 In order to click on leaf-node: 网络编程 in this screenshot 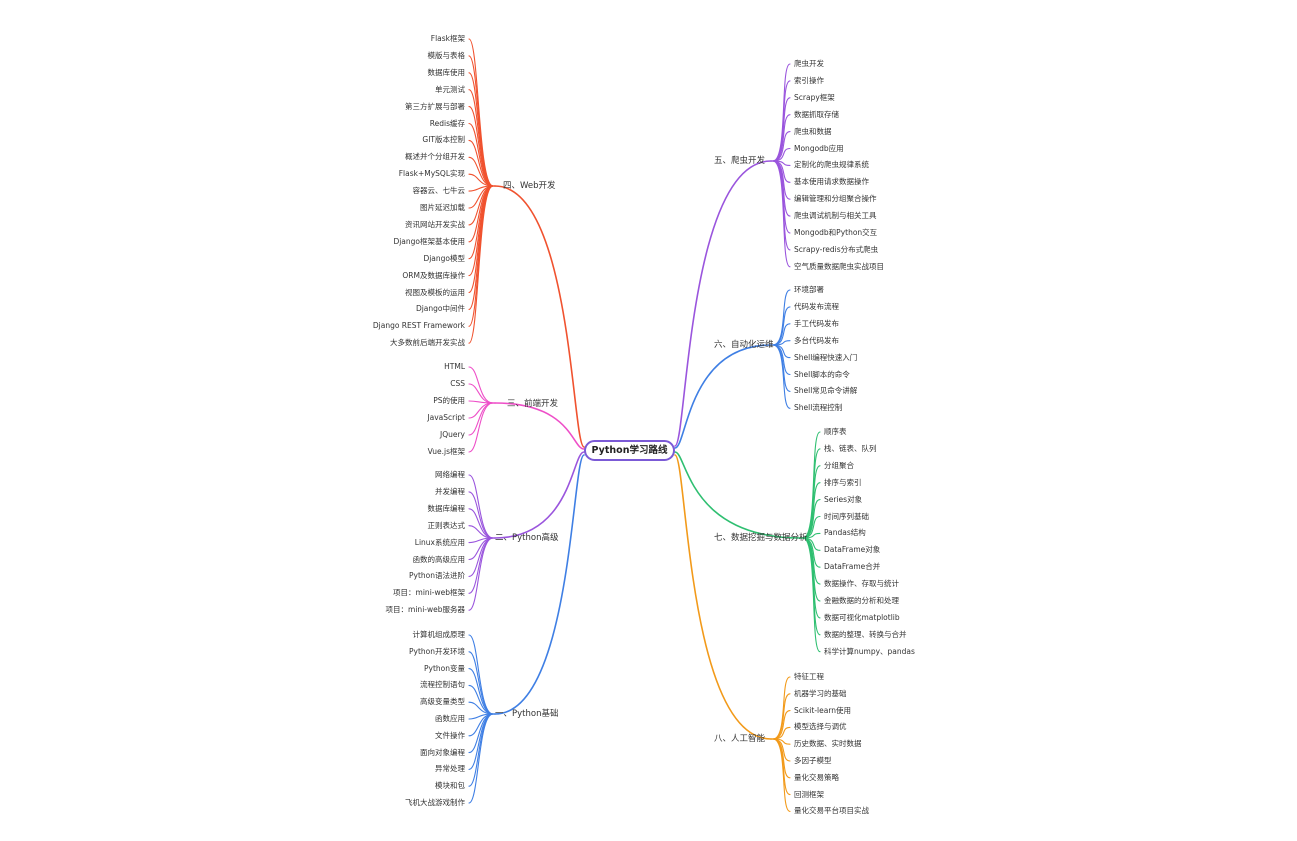, I will do `click(450, 474)`.